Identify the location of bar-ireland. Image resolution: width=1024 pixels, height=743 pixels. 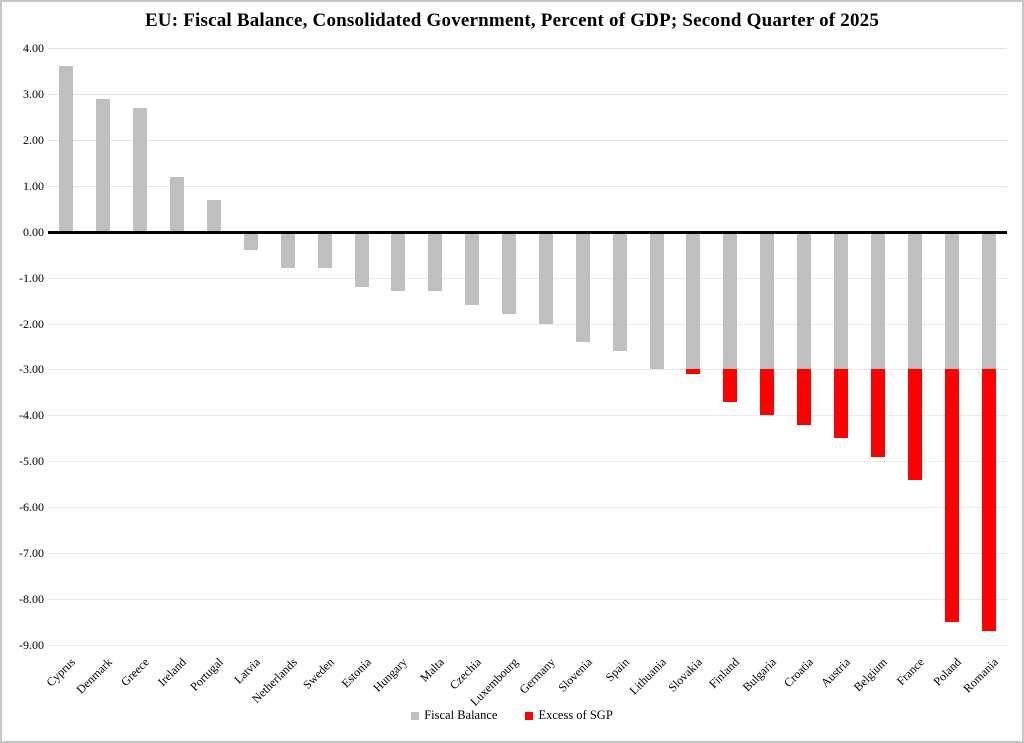
(177, 204).